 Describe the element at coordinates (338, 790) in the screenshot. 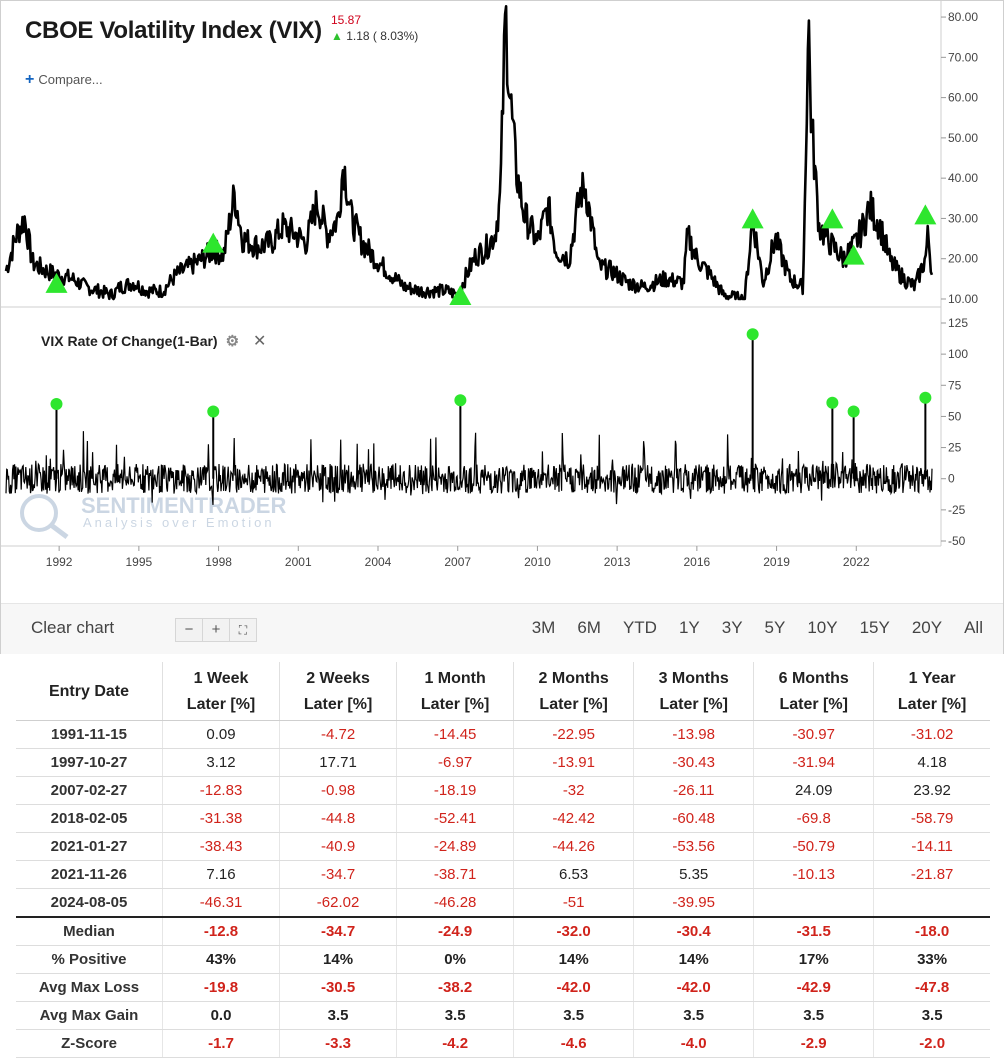

I see `table-cell: -0.98` at that location.